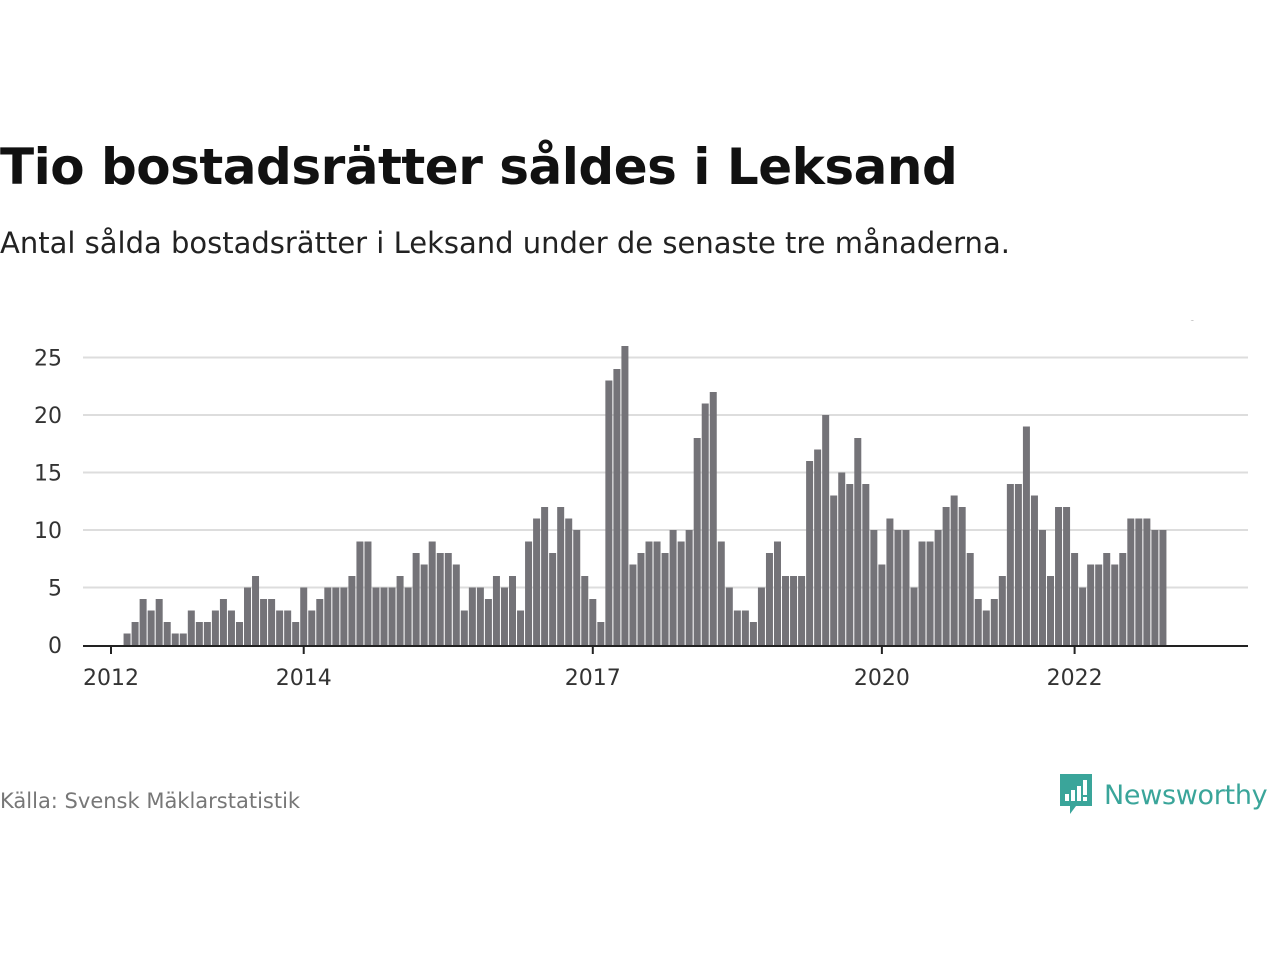  What do you see at coordinates (1163, 795) in the screenshot?
I see `brand: Newsworthy` at bounding box center [1163, 795].